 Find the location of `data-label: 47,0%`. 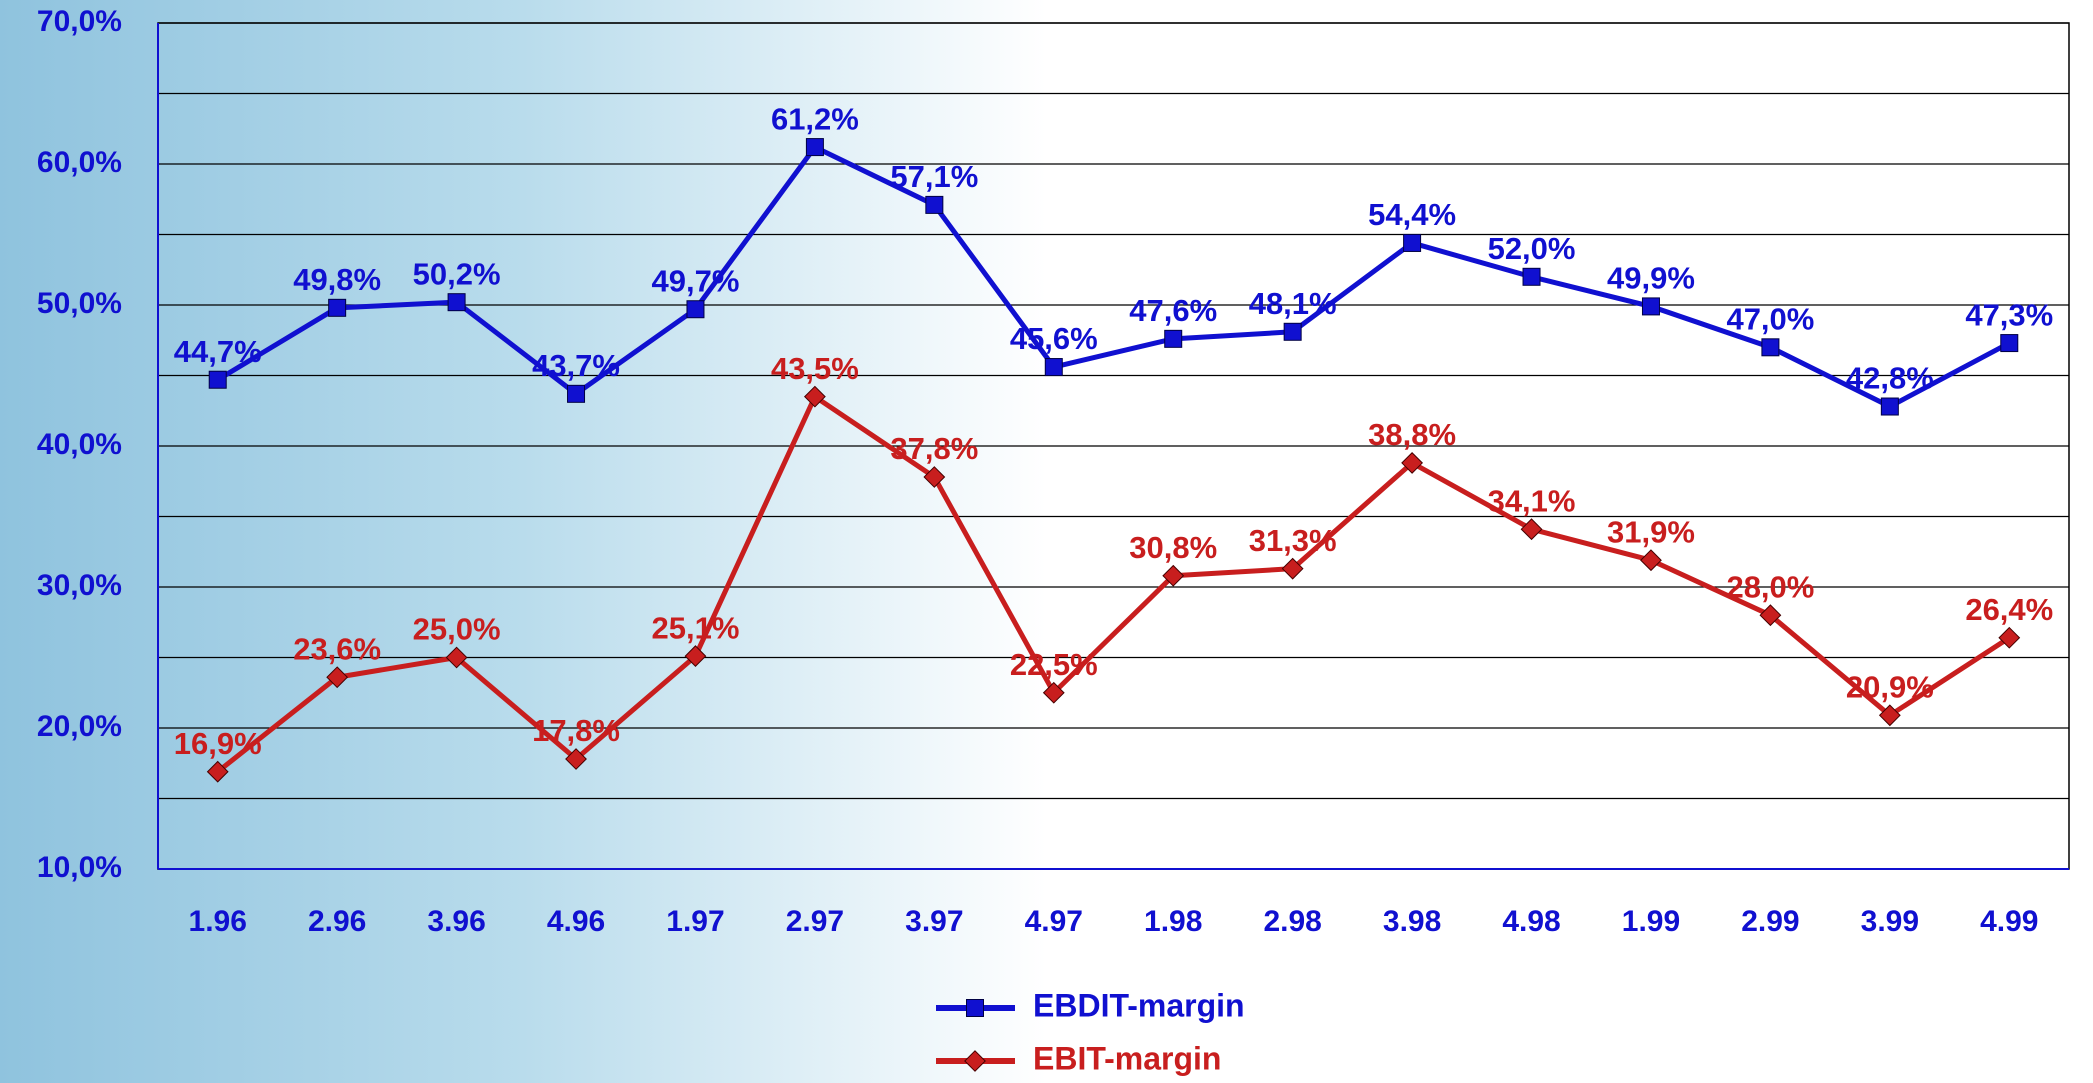

data-label: 47,0% is located at coordinates (1770, 318).